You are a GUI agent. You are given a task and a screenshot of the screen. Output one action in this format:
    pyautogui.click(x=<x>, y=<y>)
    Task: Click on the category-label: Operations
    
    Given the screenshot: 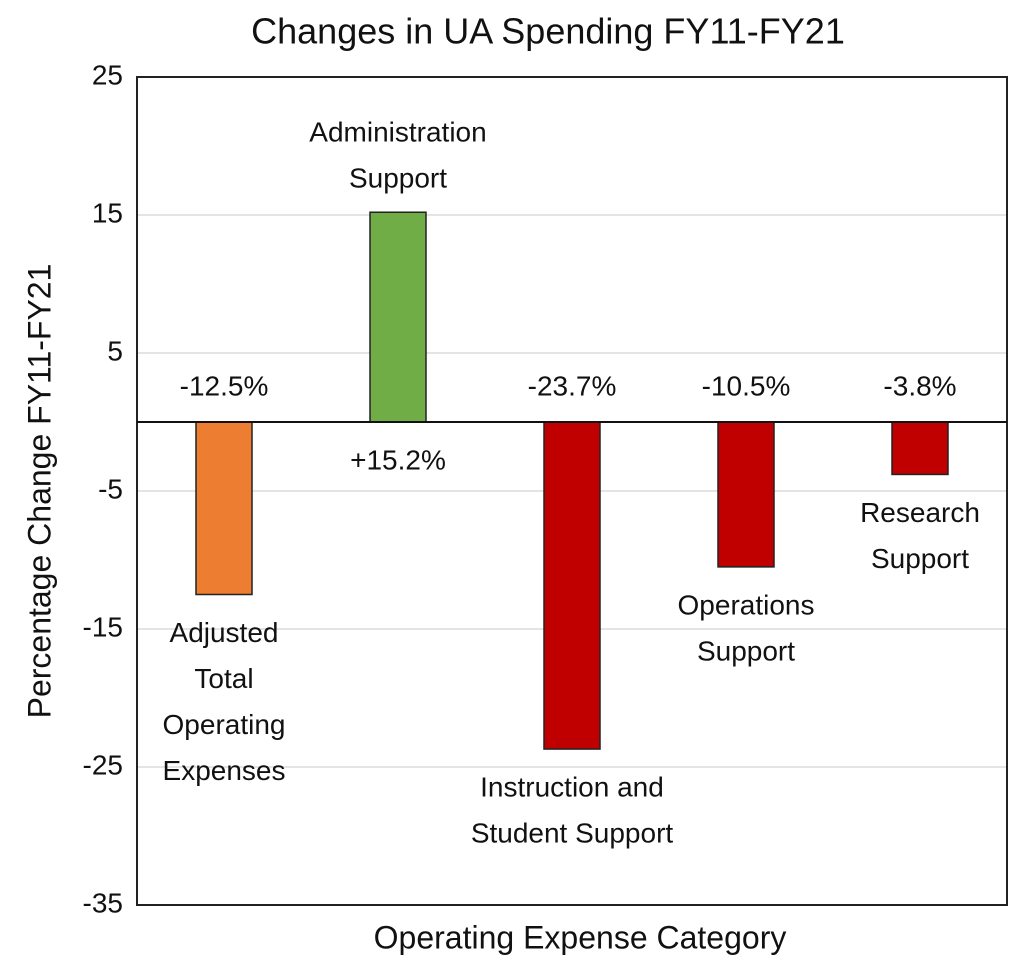 What is the action you would take?
    pyautogui.click(x=746, y=604)
    